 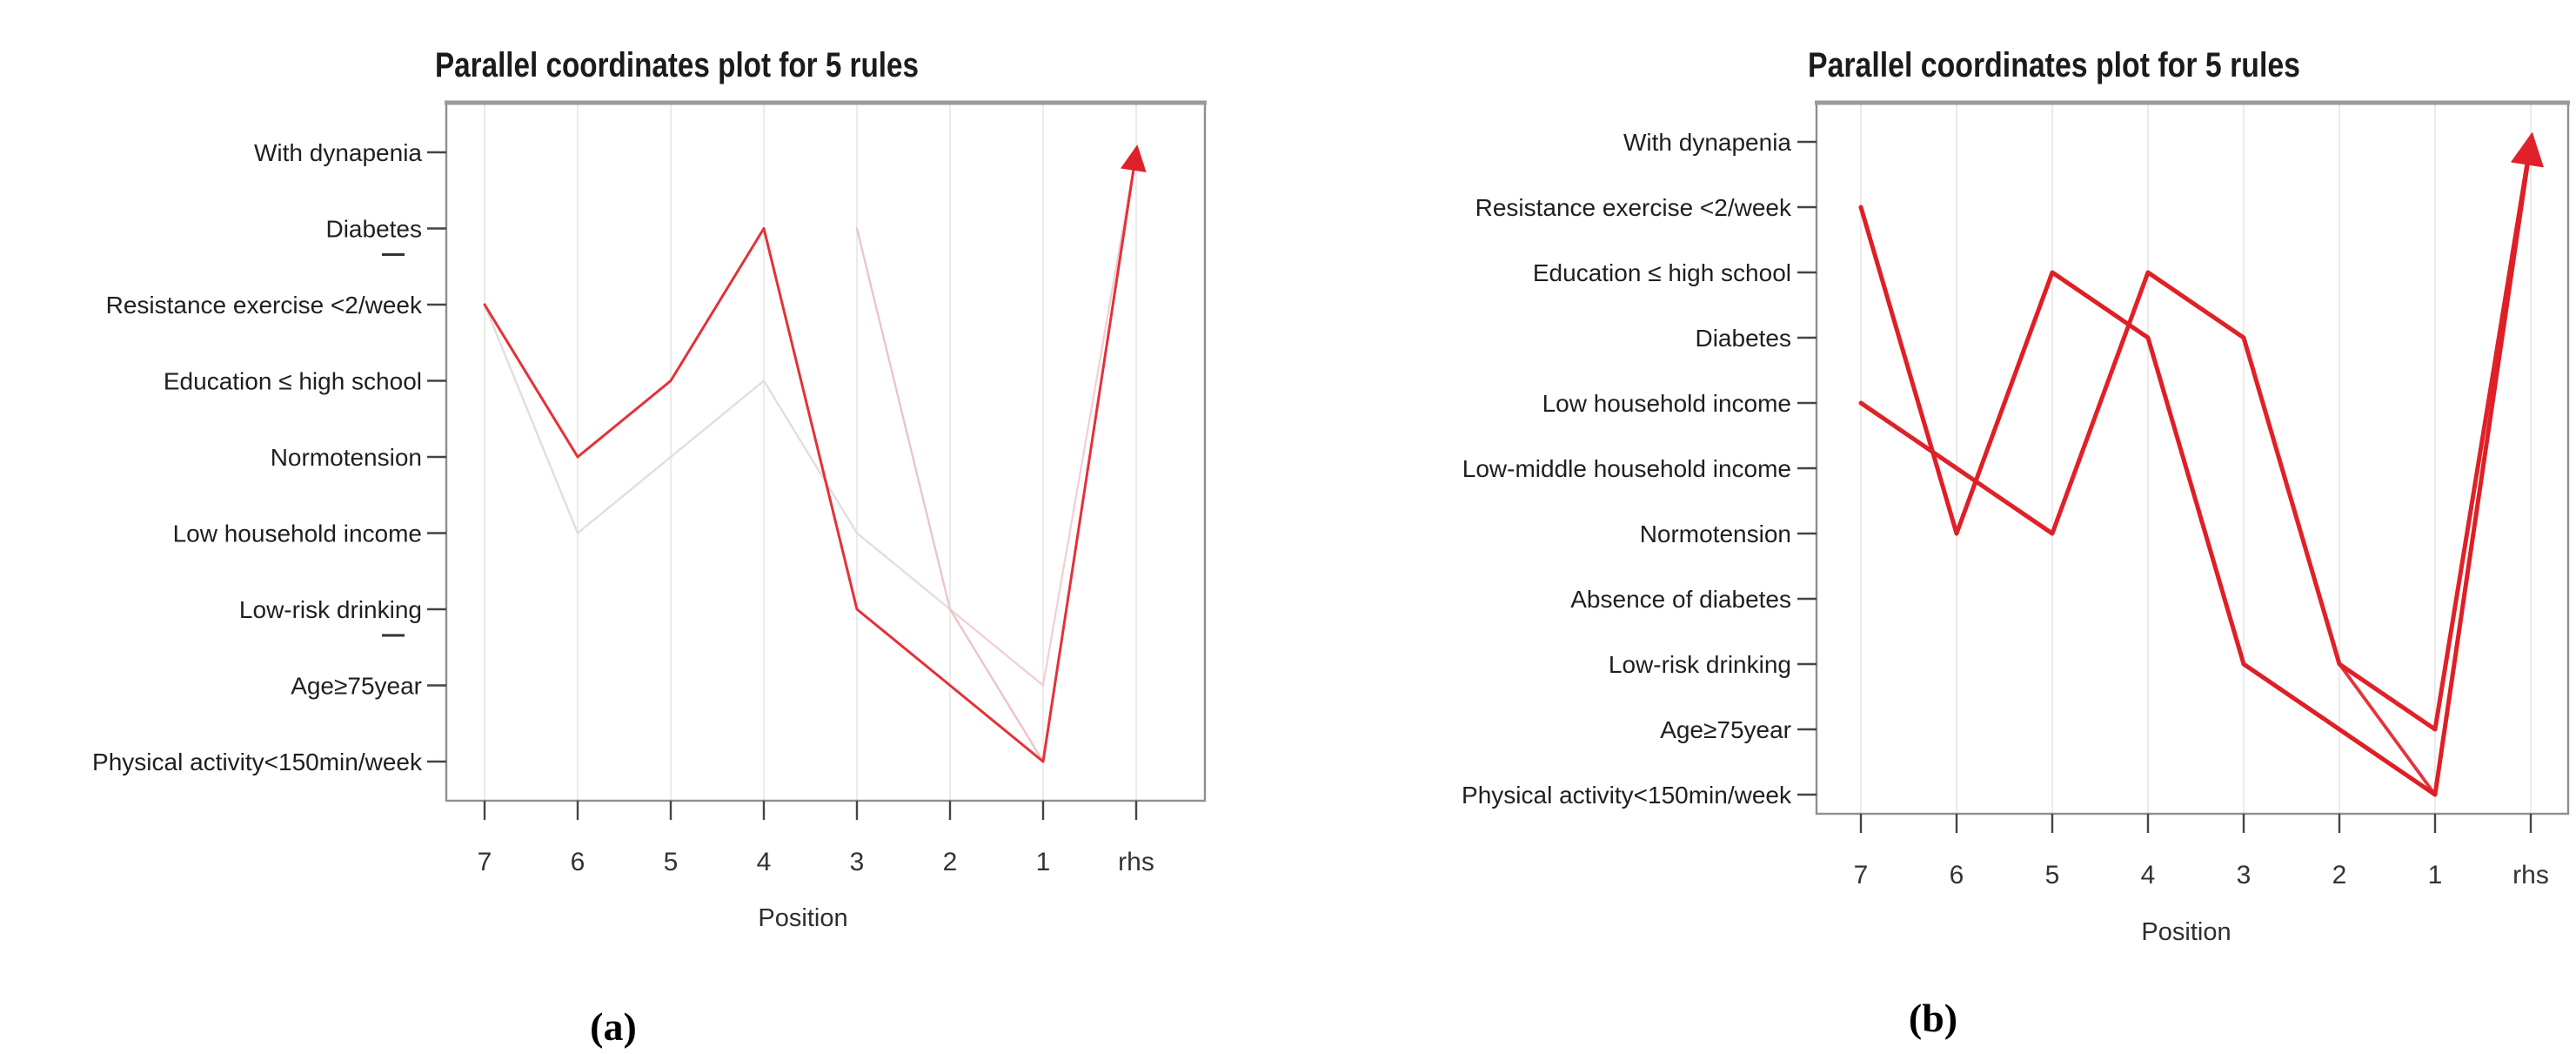 I want to click on axis-item-label: Absence of diabetes, so click(x=1680, y=599).